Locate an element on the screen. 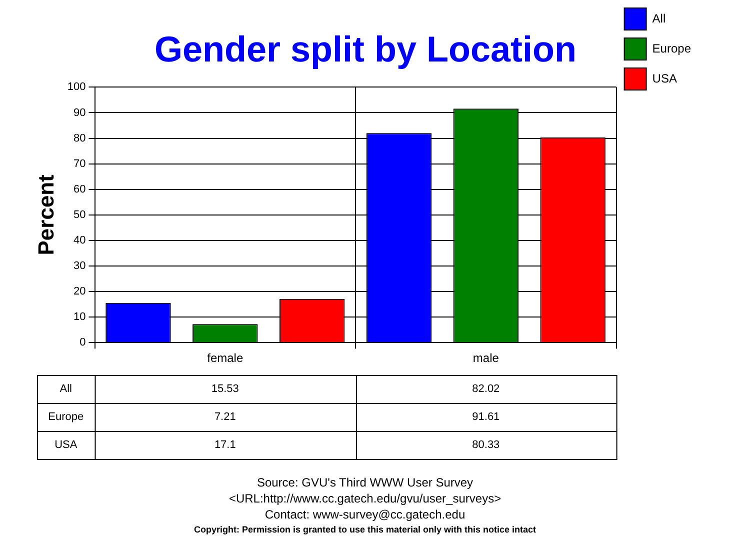  data-label: 82.02 is located at coordinates (486, 389).